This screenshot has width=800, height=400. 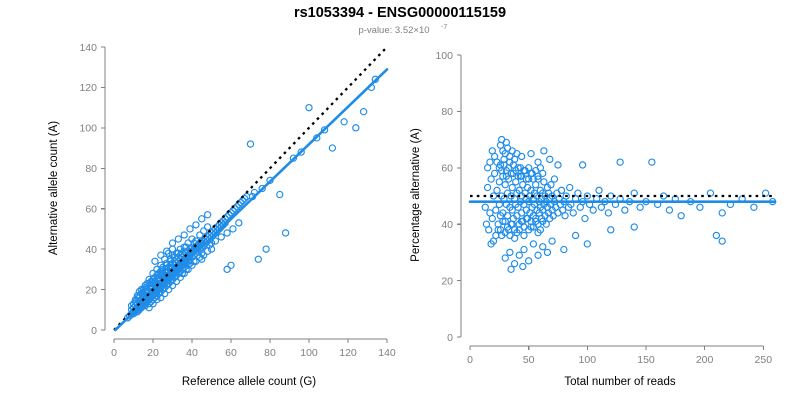 What do you see at coordinates (447, 112) in the screenshot?
I see `right-y-tick-80: 80` at bounding box center [447, 112].